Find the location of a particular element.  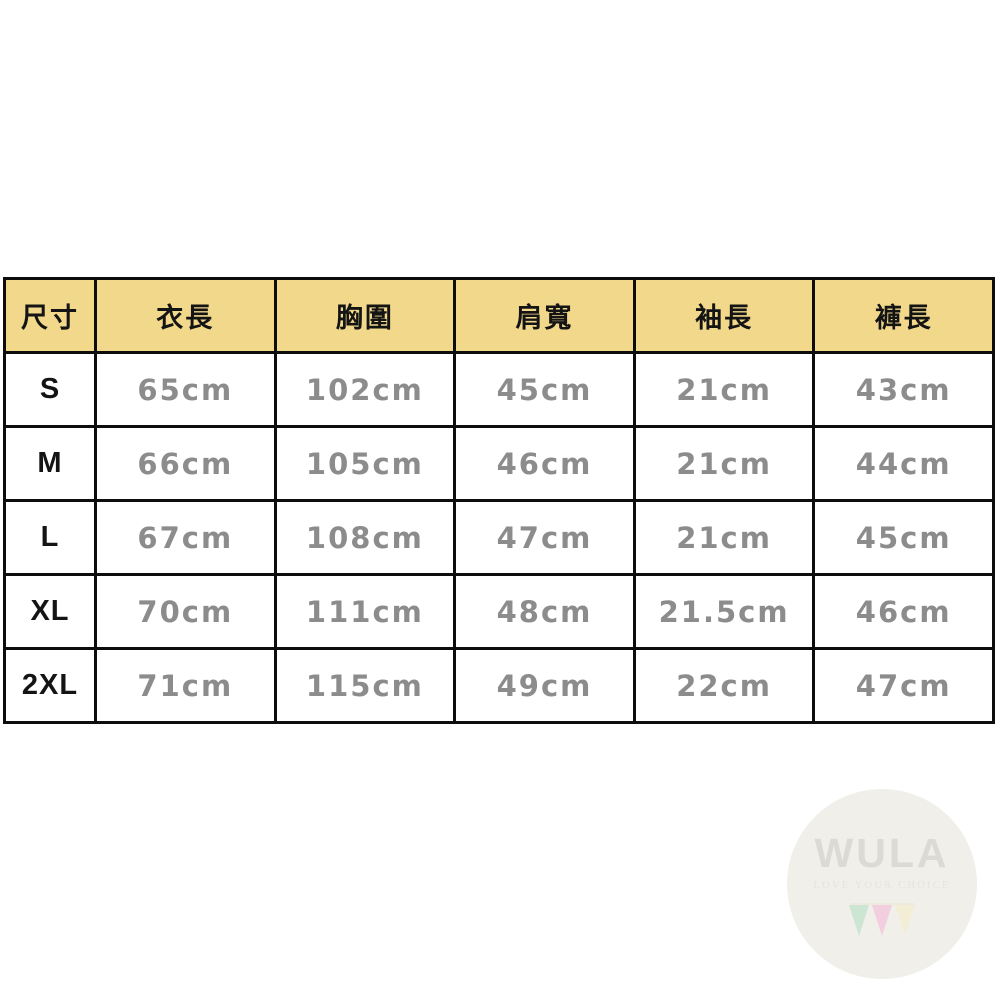

measurement-value: 43cm is located at coordinates (903, 389).